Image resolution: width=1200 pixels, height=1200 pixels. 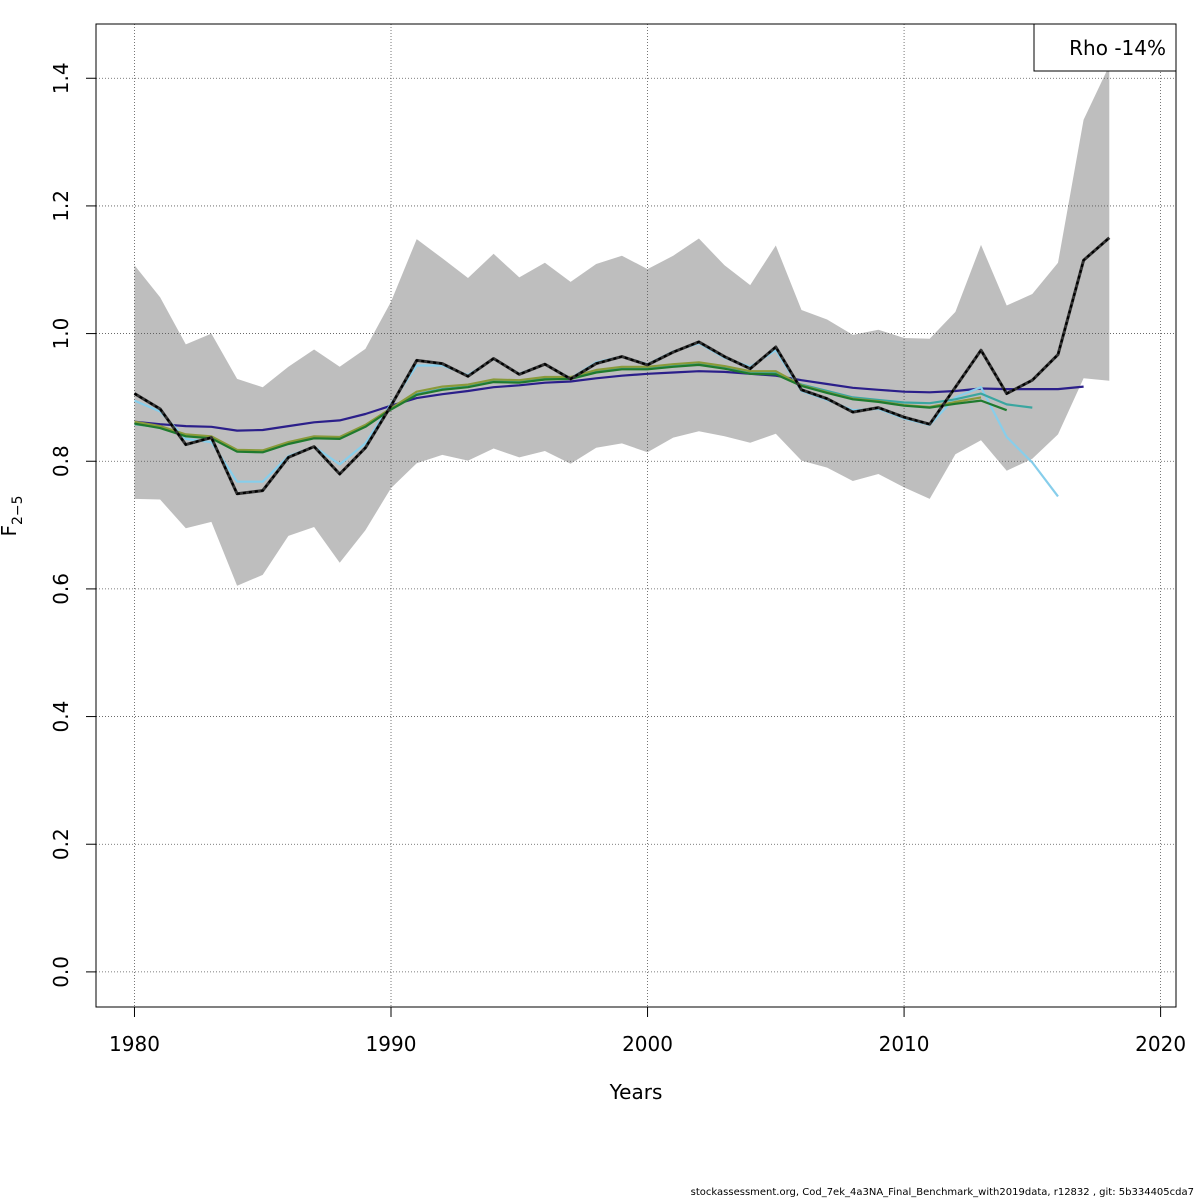 What do you see at coordinates (72, 525) in the screenshot?
I see `y-axis: 0.0 0.2 0.4 0.6 0.8 1.0 1.2 1.4` at bounding box center [72, 525].